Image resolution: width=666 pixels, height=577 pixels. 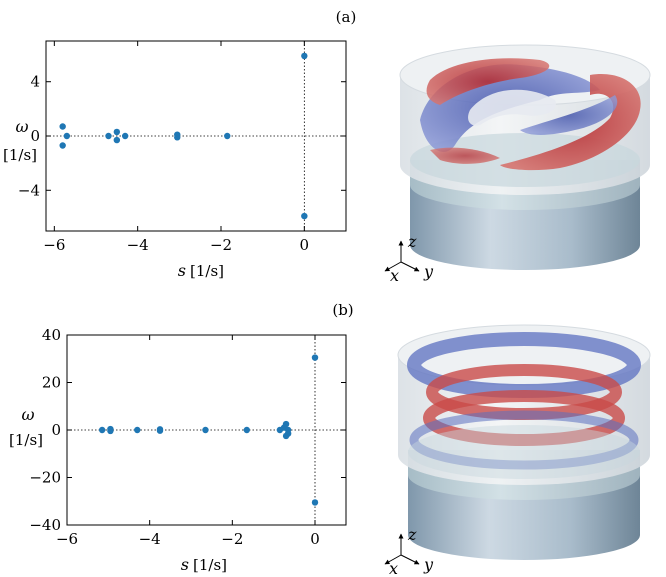 What do you see at coordinates (45, 525) in the screenshot?
I see `y-tick-label: −40` at bounding box center [45, 525].